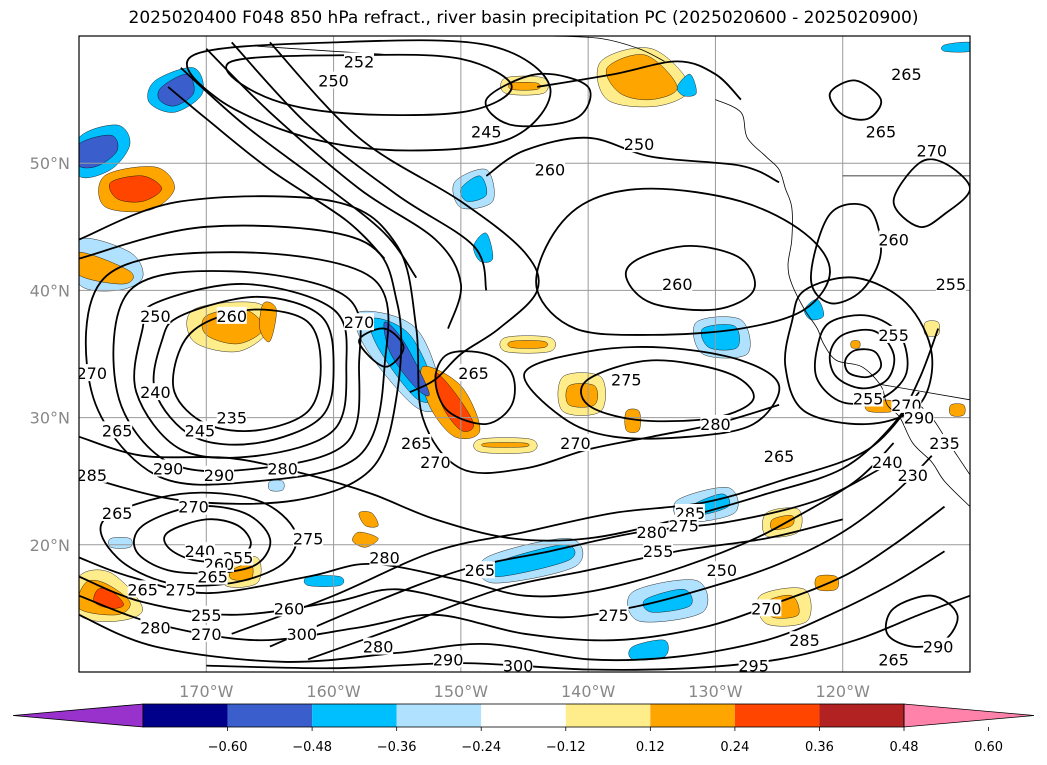 This screenshot has width=1047, height=765. I want to click on colorbar-tick-label: −0.60, so click(228, 747).